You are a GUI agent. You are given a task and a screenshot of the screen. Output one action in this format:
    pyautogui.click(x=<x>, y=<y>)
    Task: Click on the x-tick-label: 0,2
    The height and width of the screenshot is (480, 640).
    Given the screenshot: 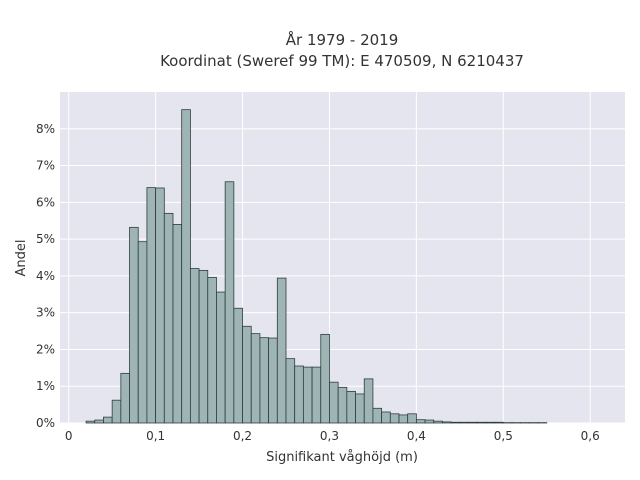 What is the action you would take?
    pyautogui.click(x=242, y=436)
    